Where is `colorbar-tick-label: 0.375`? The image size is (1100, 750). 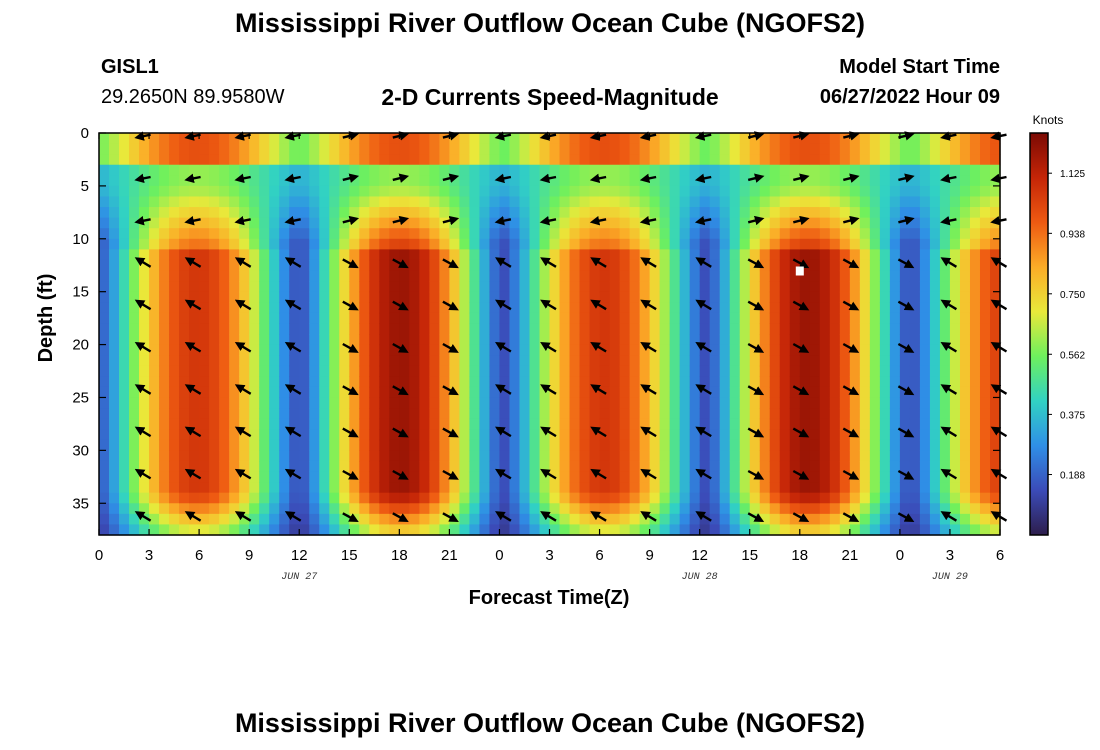 colorbar-tick-label: 0.375 is located at coordinates (1072, 415).